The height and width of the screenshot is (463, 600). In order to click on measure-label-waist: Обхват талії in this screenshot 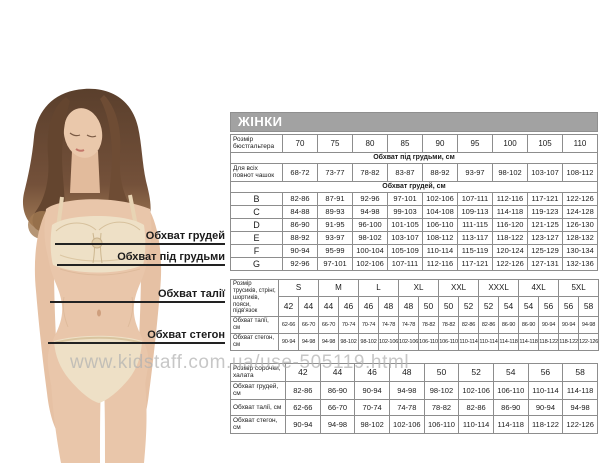, I will do `click(137, 295)`.